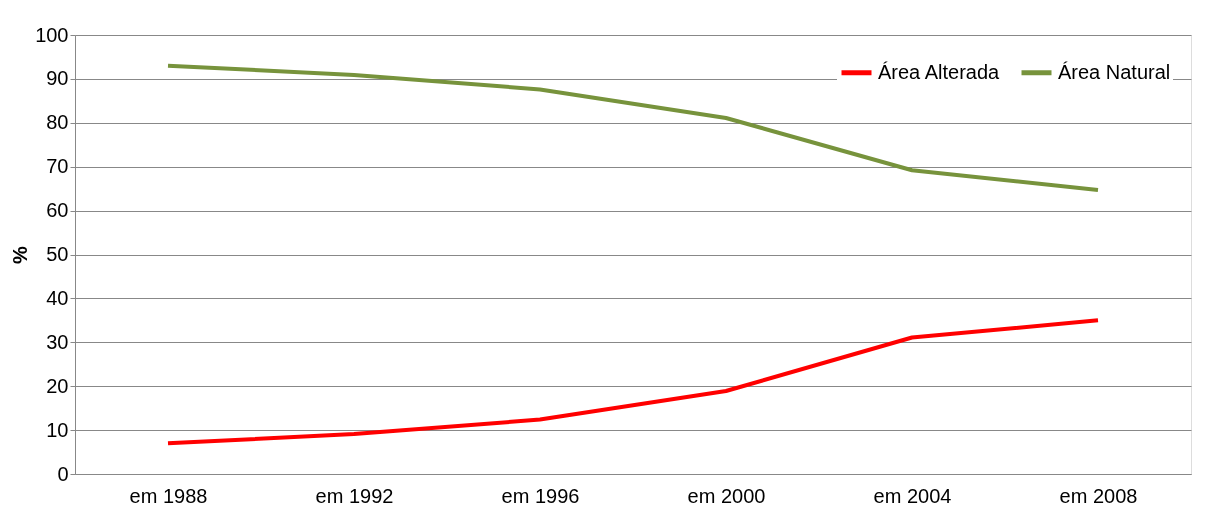  What do you see at coordinates (57, 254) in the screenshot?
I see `y-tick-label: 50` at bounding box center [57, 254].